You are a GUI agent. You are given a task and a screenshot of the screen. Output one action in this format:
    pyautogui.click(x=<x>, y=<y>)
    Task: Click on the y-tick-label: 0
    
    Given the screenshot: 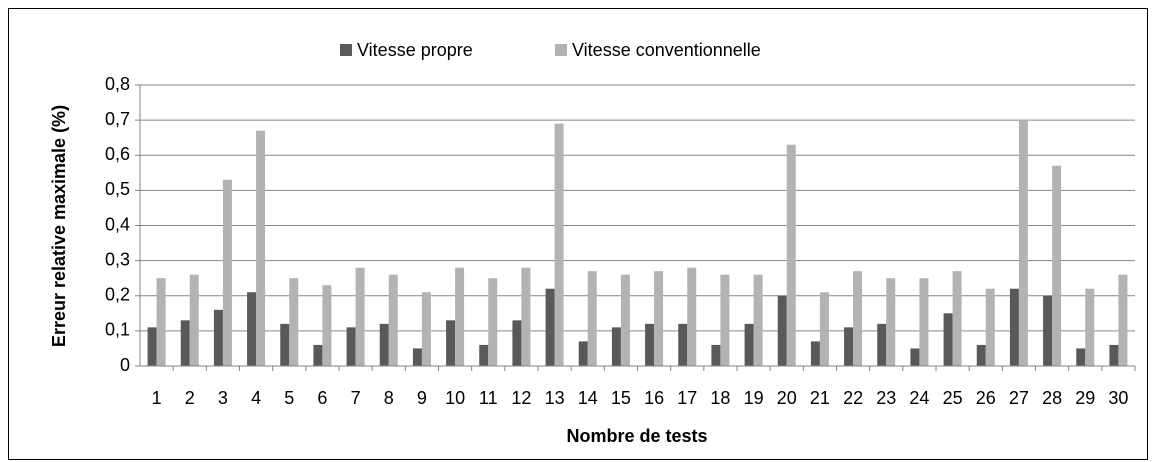 What is the action you would take?
    pyautogui.click(x=125, y=365)
    